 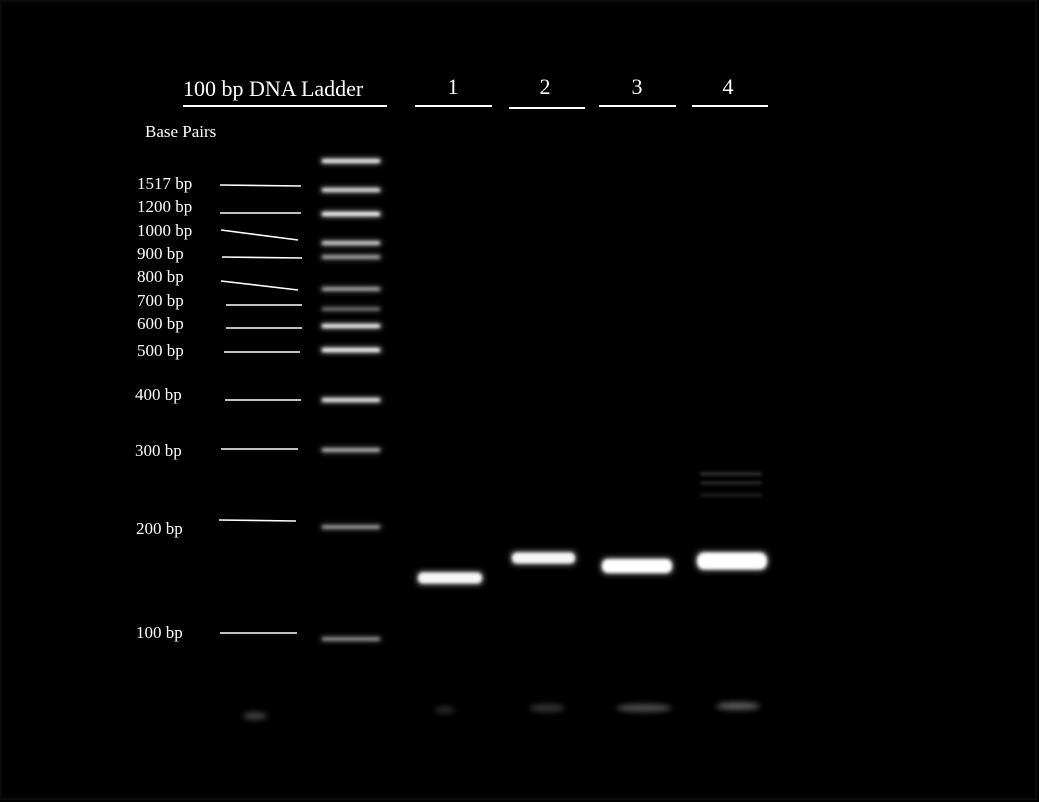 What do you see at coordinates (158, 450) in the screenshot?
I see `marker-label-300: 300 bp` at bounding box center [158, 450].